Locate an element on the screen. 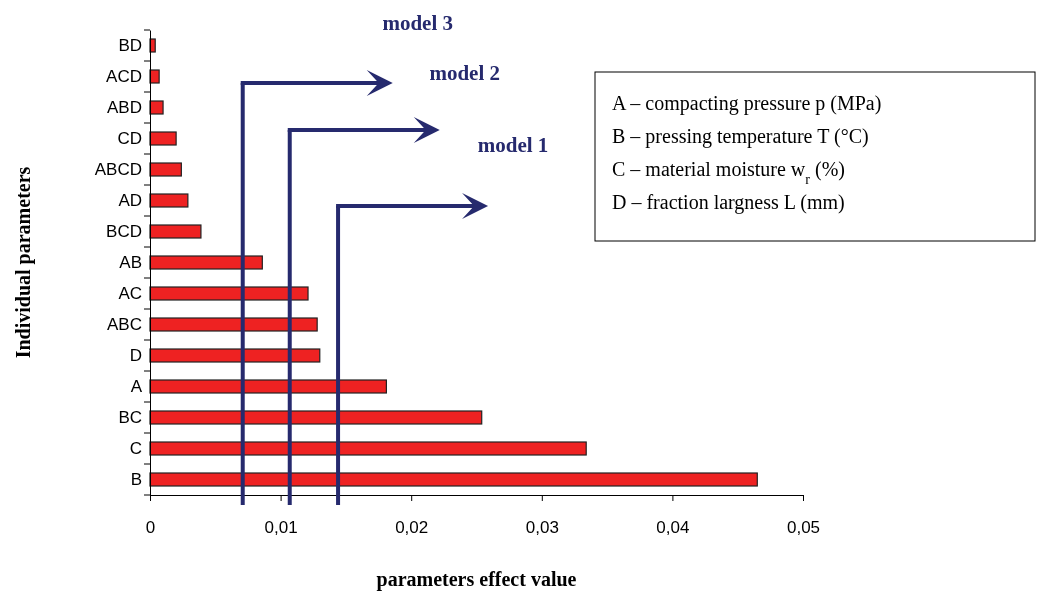 The width and height of the screenshot is (1044, 591). y-tick-label: B is located at coordinates (136, 479).